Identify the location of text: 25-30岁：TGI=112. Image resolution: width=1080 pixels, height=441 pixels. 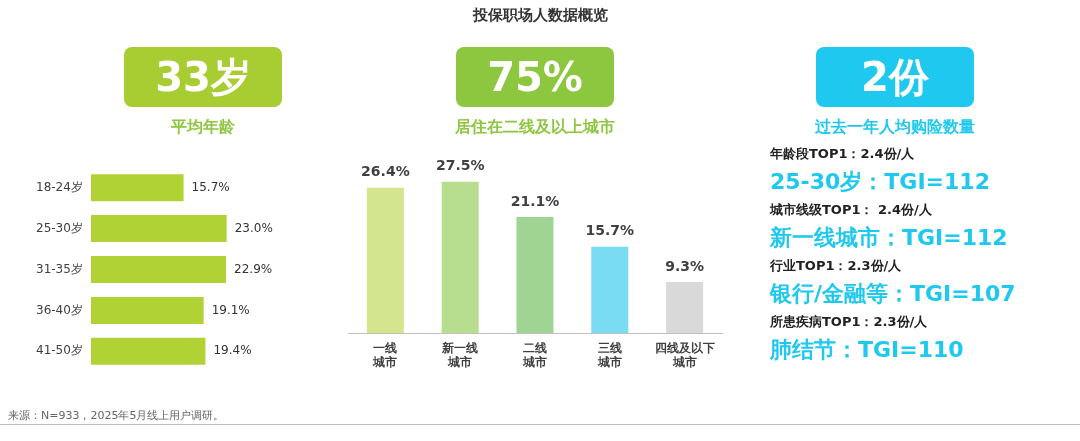
(880, 182).